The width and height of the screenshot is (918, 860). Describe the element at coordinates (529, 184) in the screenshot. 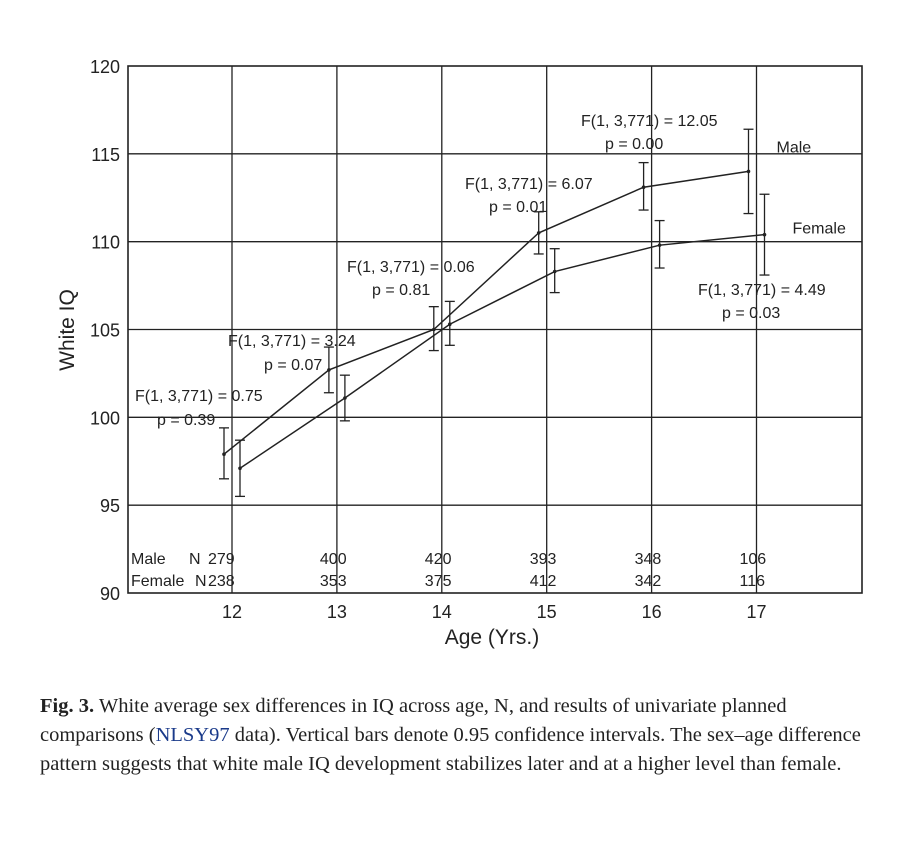

I see `f-statistic-label: F(1, 3,771) = 6.07` at that location.